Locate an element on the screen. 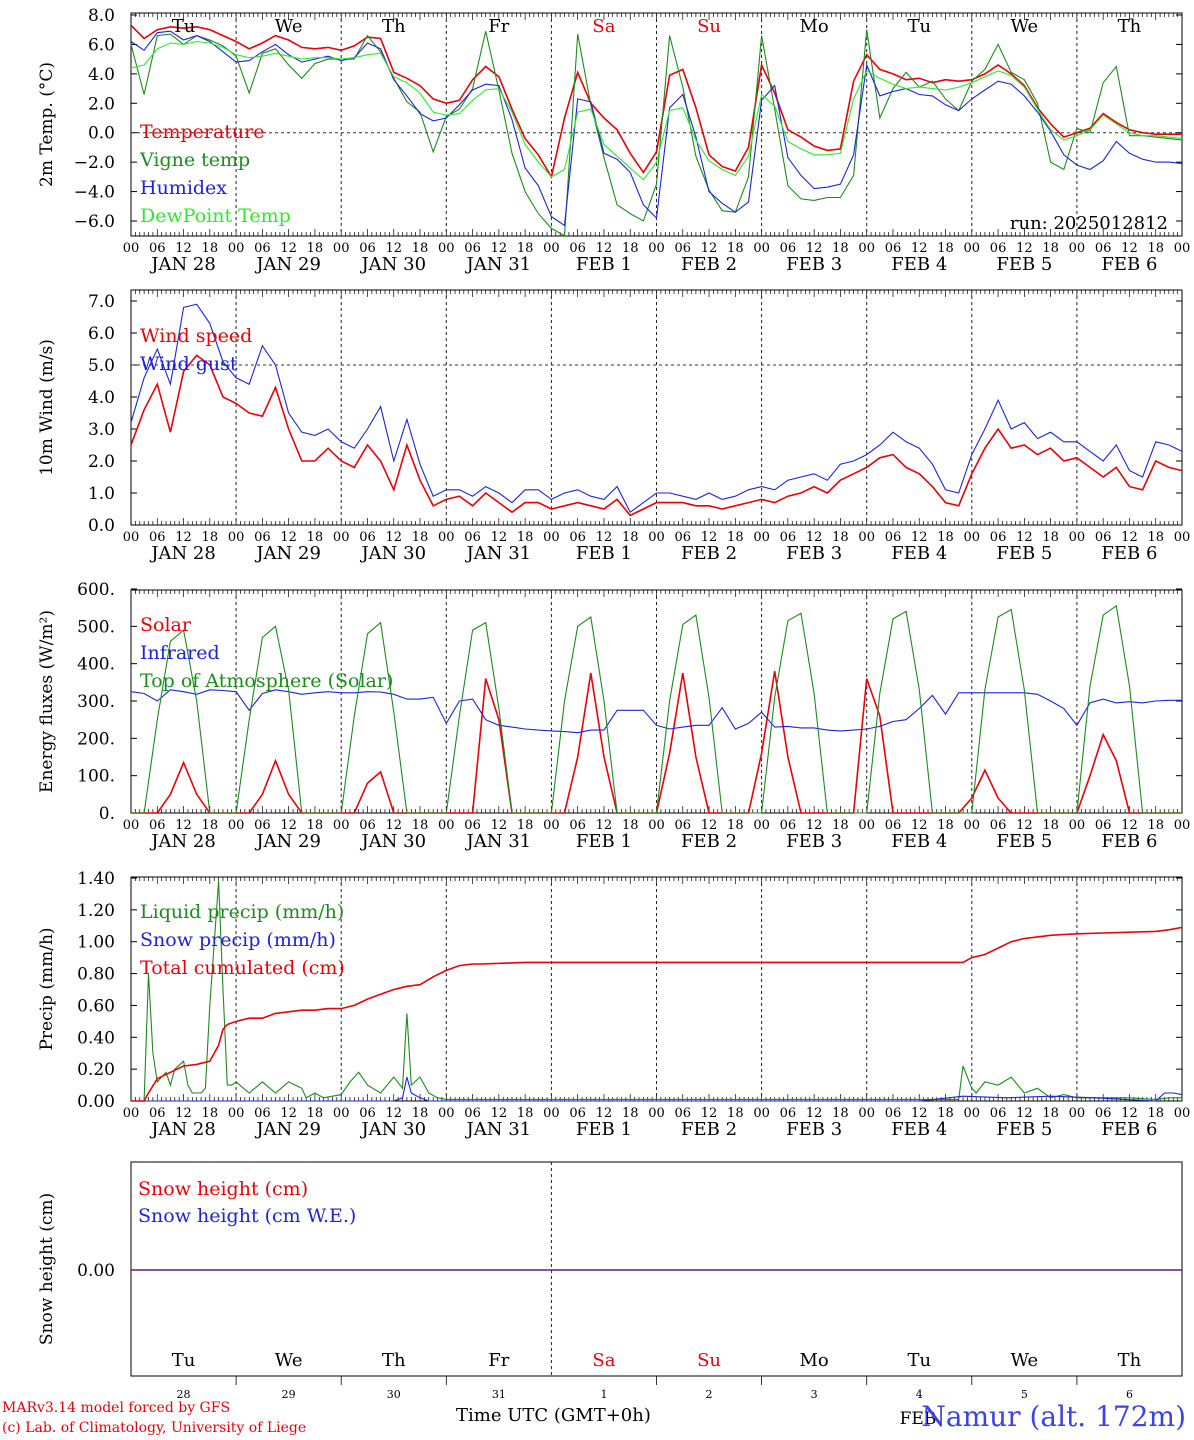  day-label: JAN 29 is located at coordinates (287, 264).